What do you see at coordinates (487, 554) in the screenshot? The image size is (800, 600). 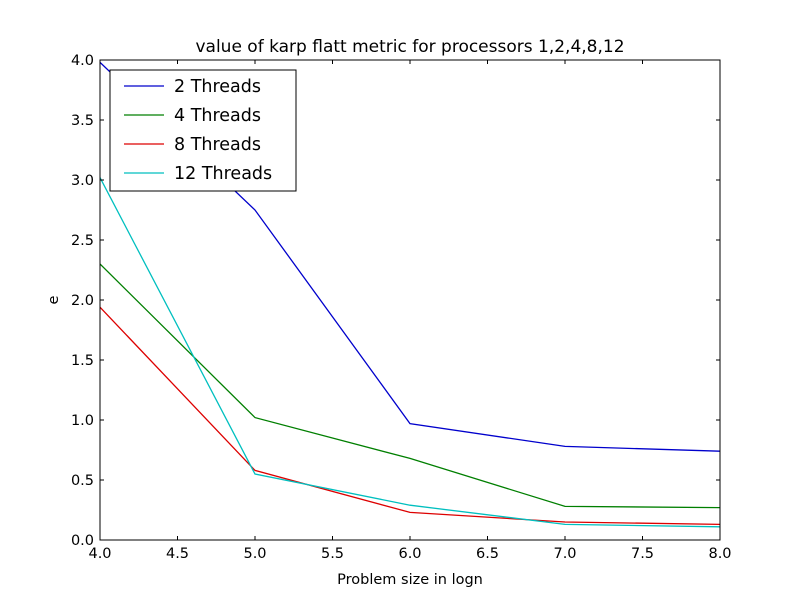 I see `x-tick-label: 6.5` at bounding box center [487, 554].